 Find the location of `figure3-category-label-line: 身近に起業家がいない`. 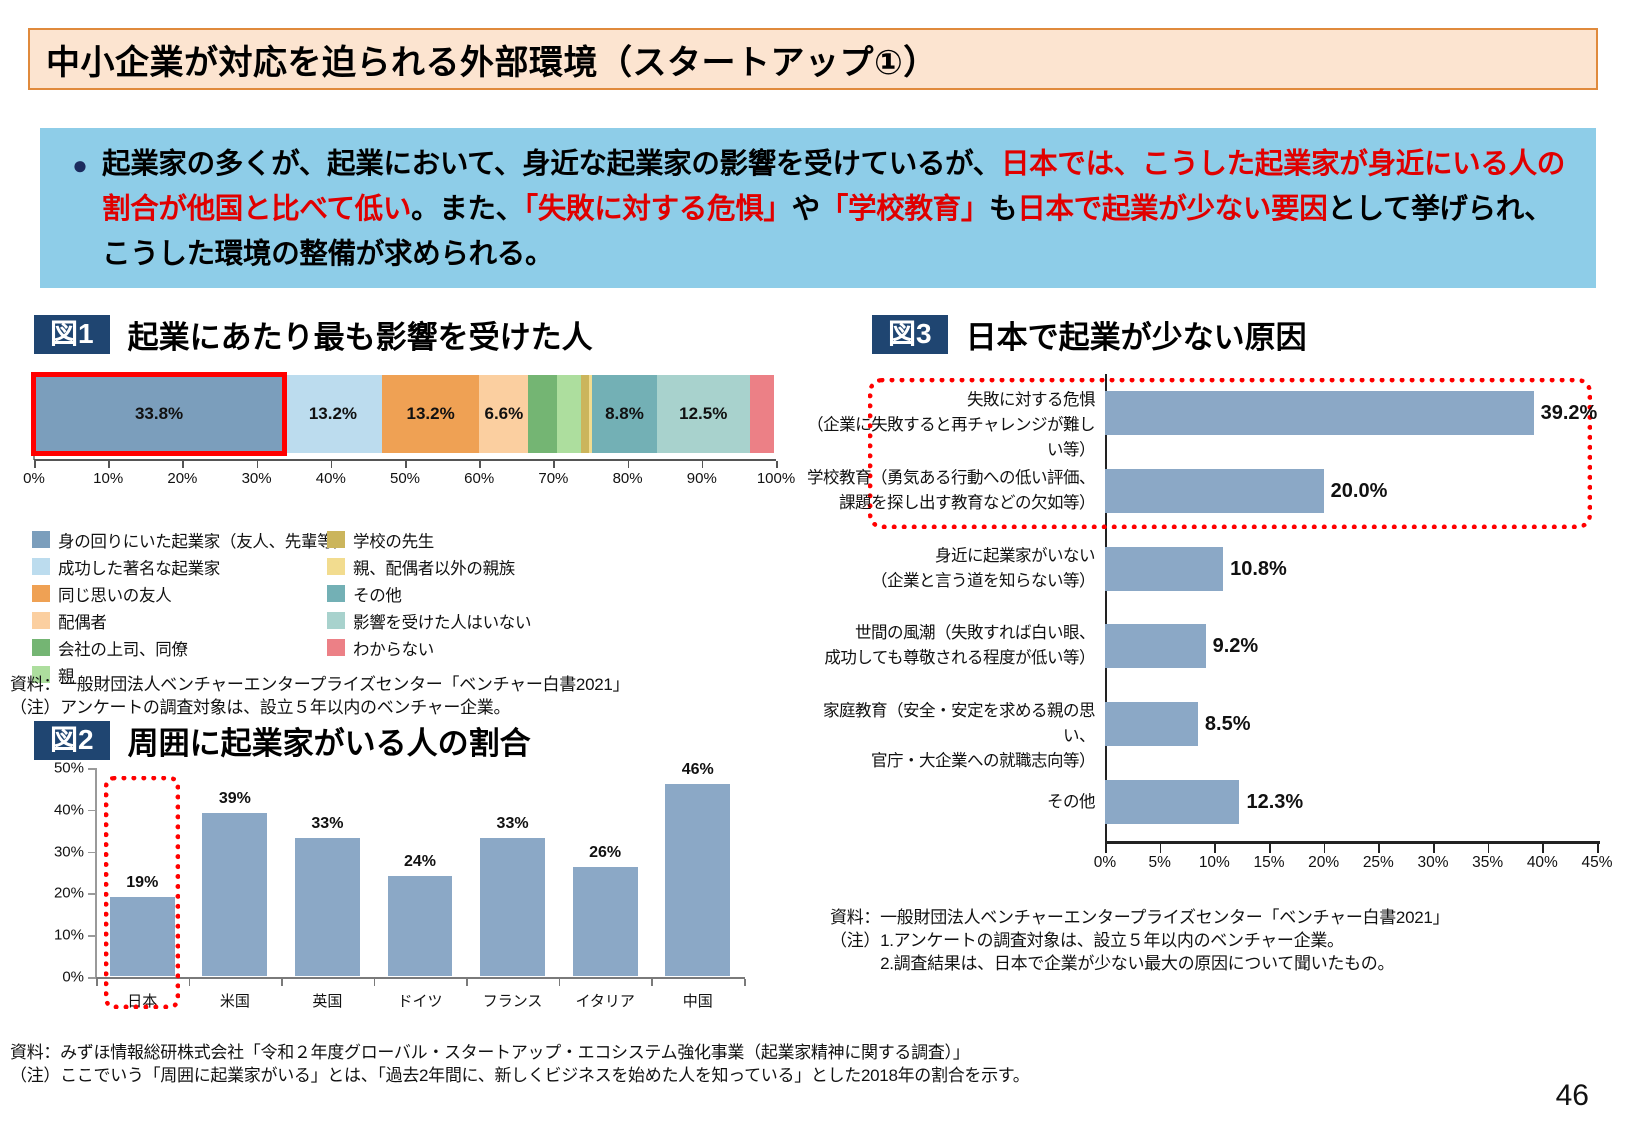

figure3-category-label-line: 身近に起業家がいない is located at coordinates (1015, 555).